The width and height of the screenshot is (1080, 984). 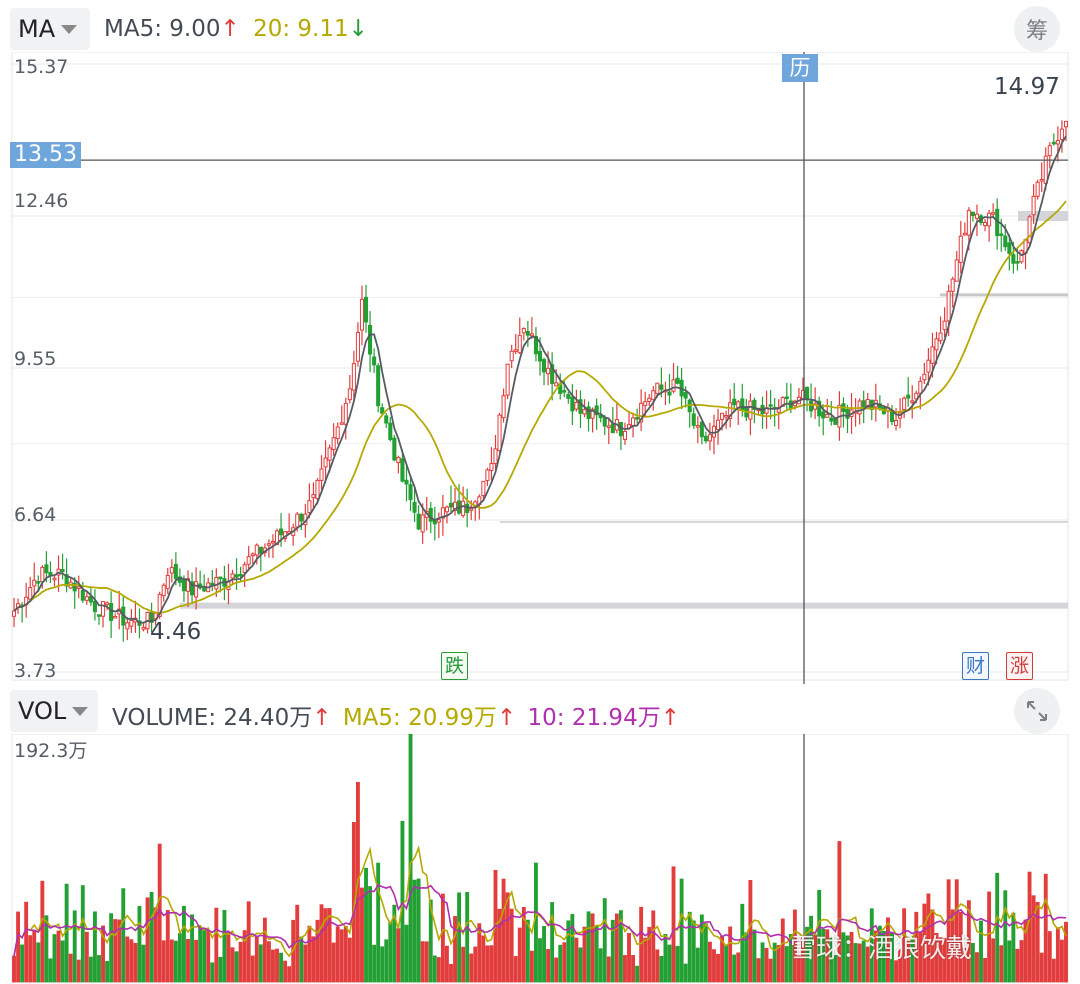 What do you see at coordinates (1020, 666) in the screenshot?
I see `limit-up-marker: 涨` at bounding box center [1020, 666].